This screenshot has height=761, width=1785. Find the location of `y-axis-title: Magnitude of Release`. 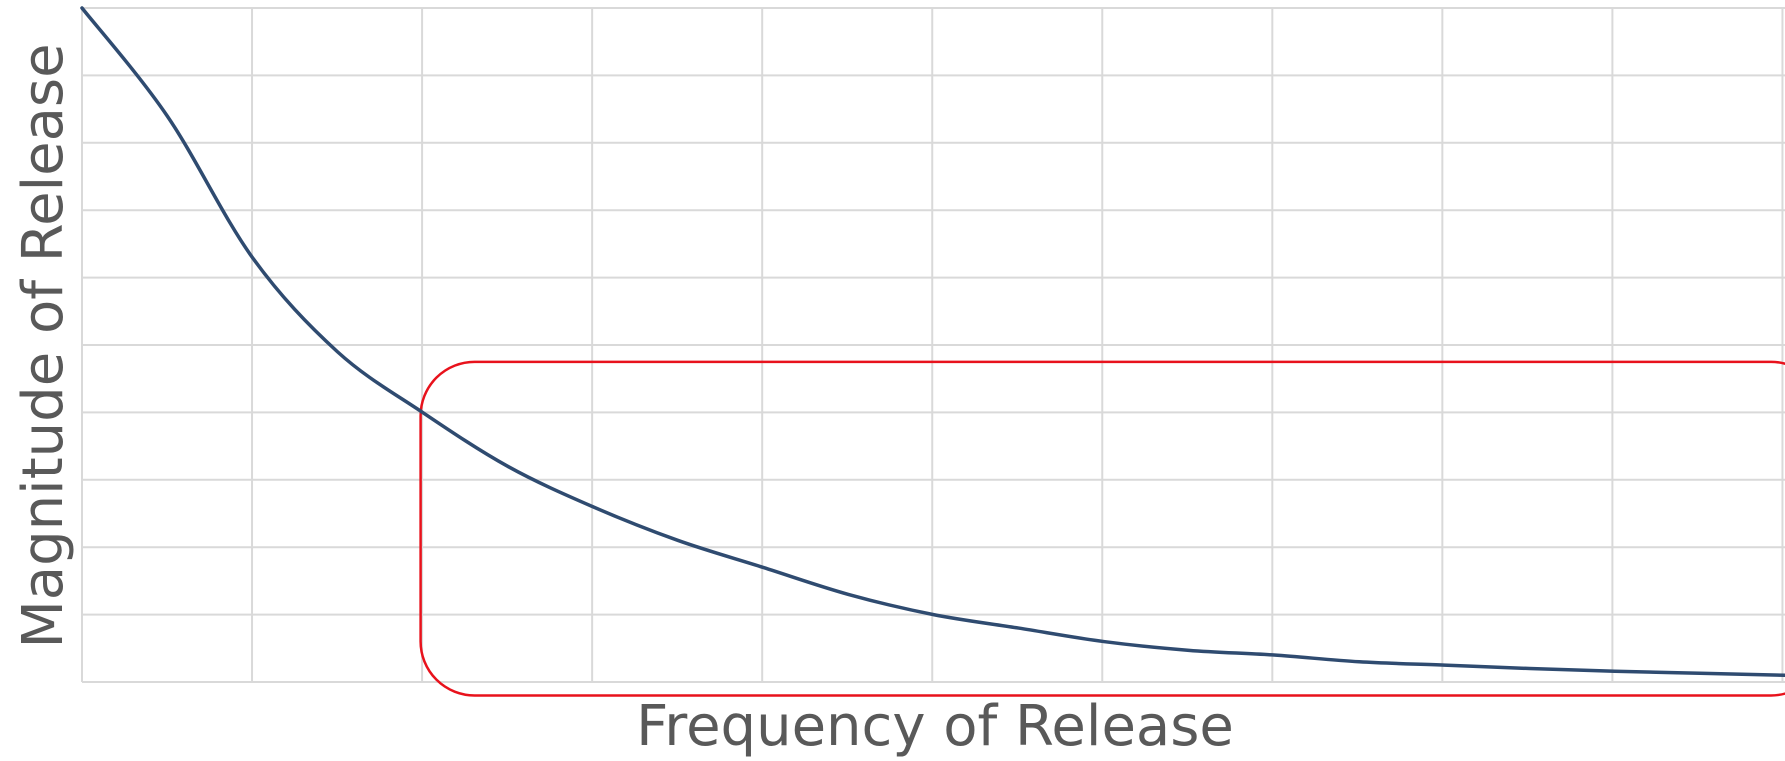

y-axis-title: Magnitude of Release is located at coordinates (43, 345).